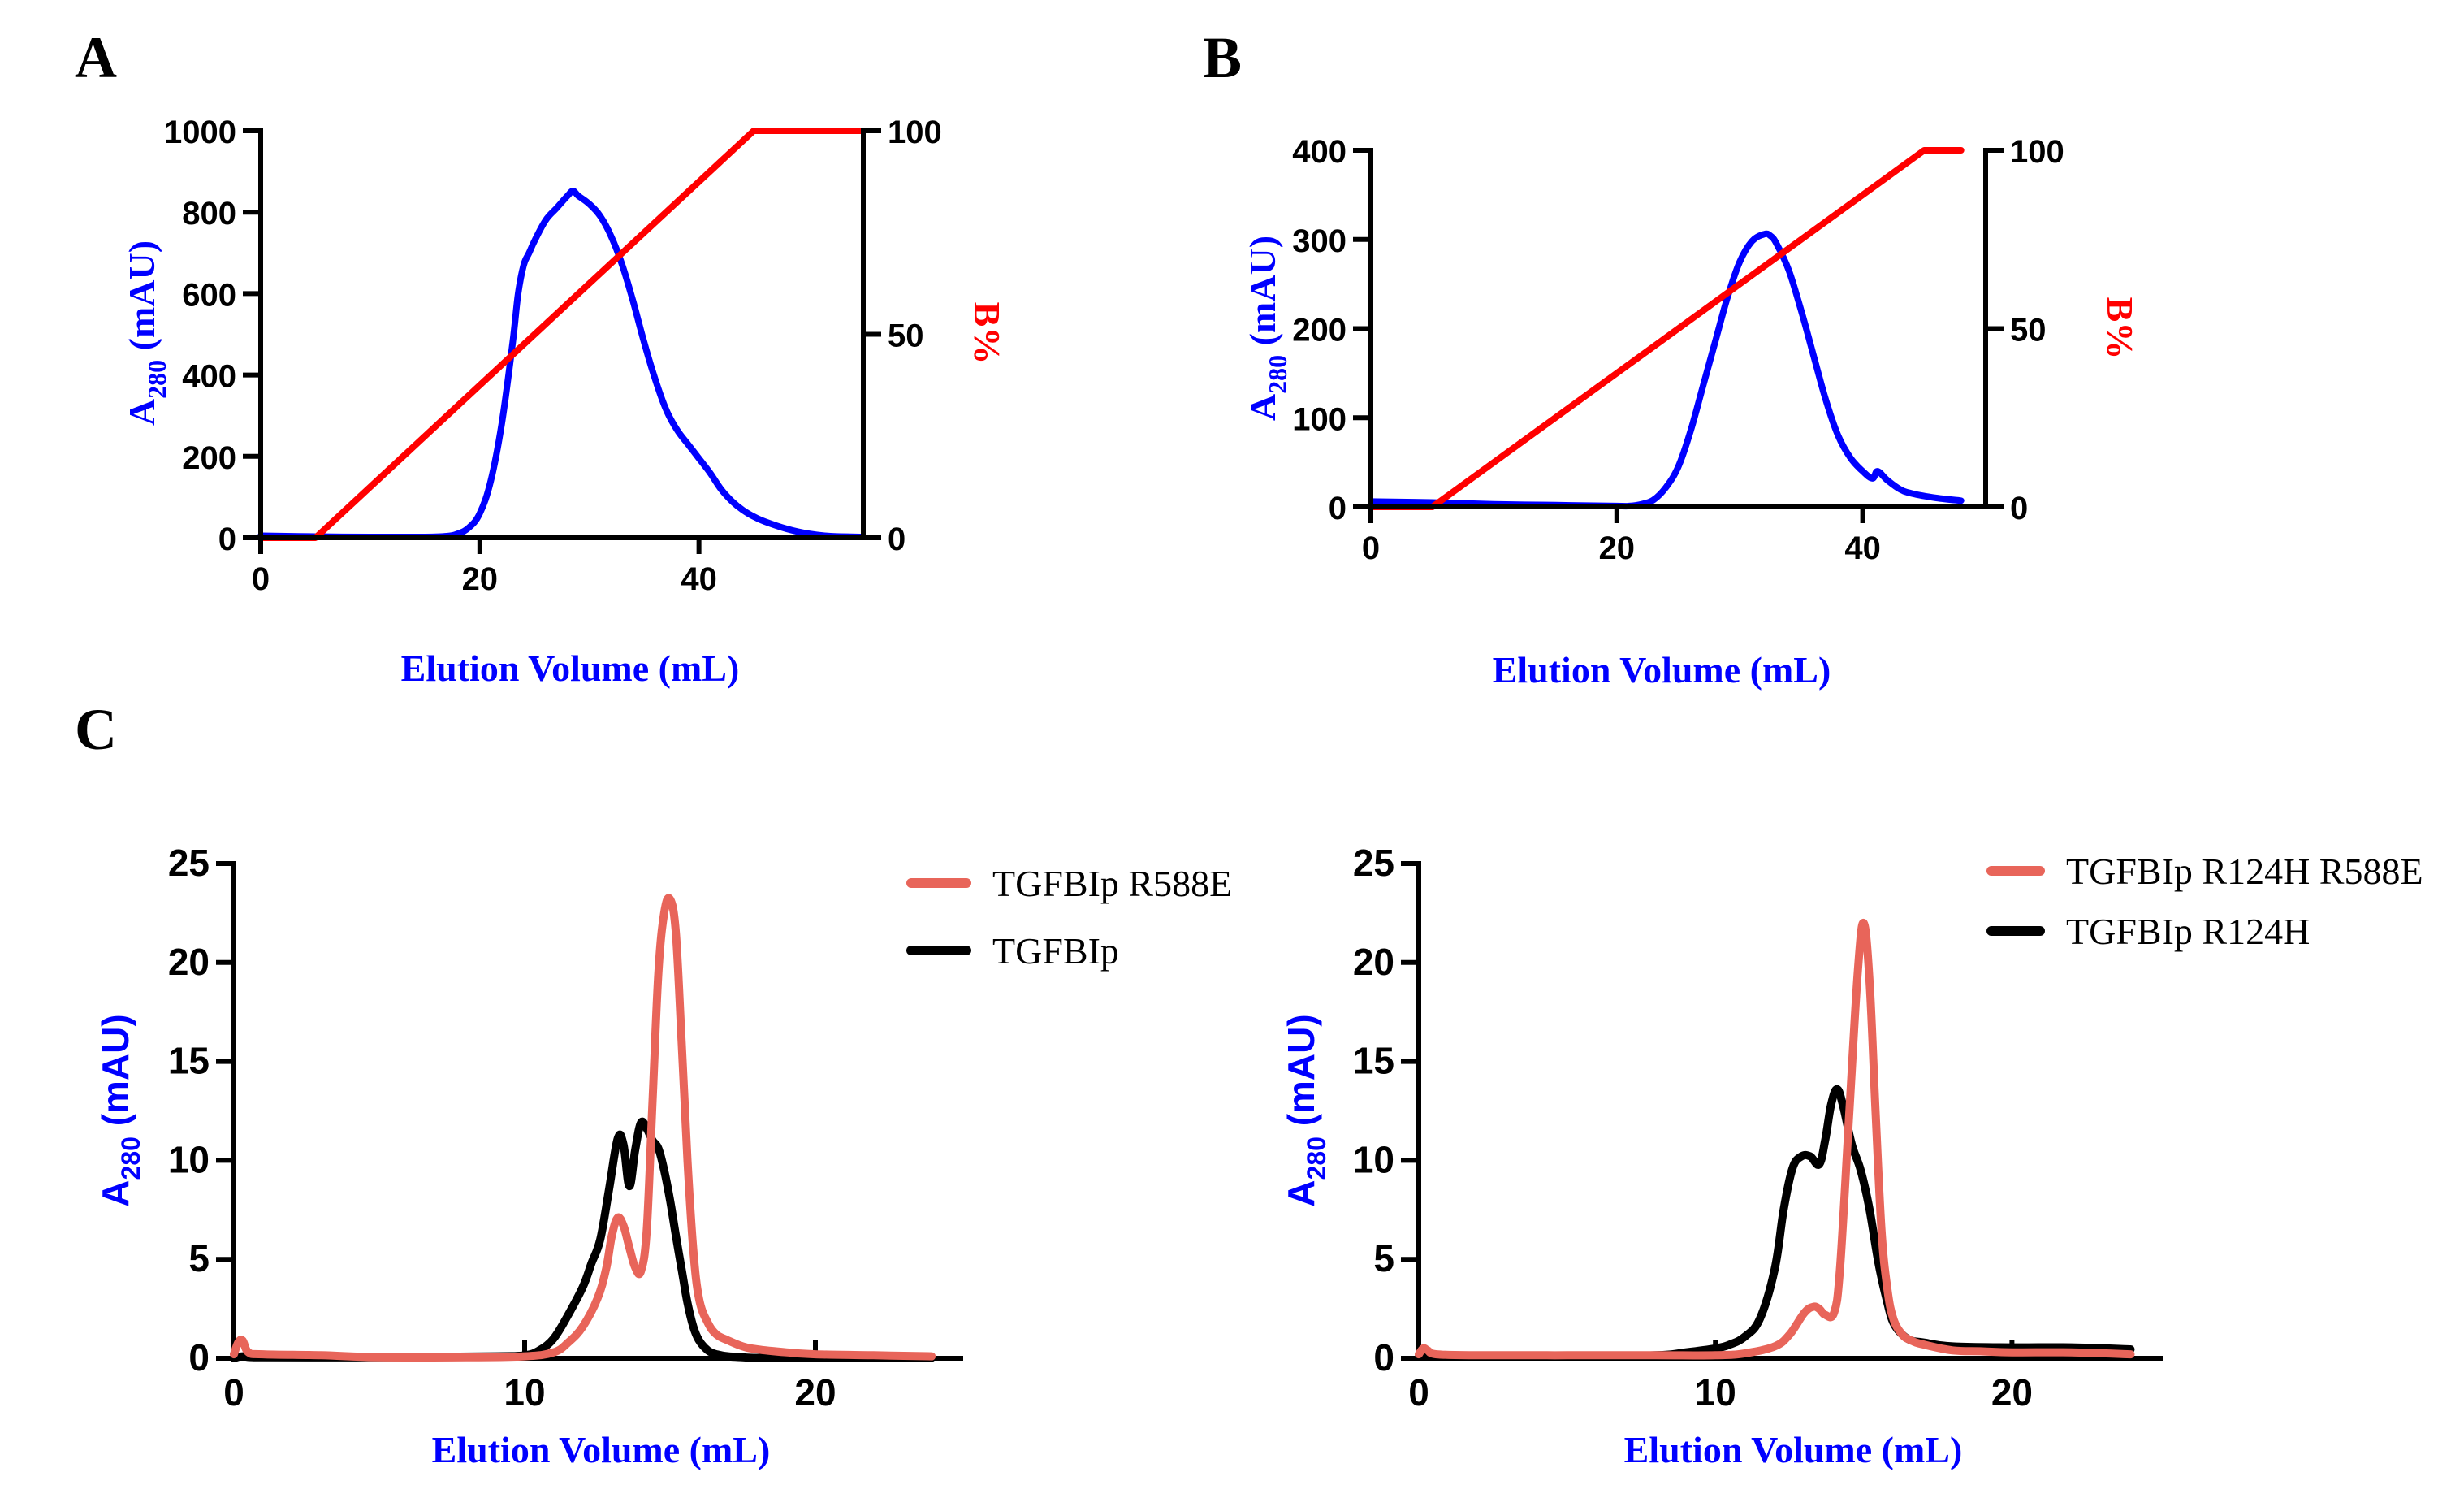 The height and width of the screenshot is (1485, 2464). What do you see at coordinates (1112, 883) in the screenshot?
I see `legend-label: TGFBIp R588E` at bounding box center [1112, 883].